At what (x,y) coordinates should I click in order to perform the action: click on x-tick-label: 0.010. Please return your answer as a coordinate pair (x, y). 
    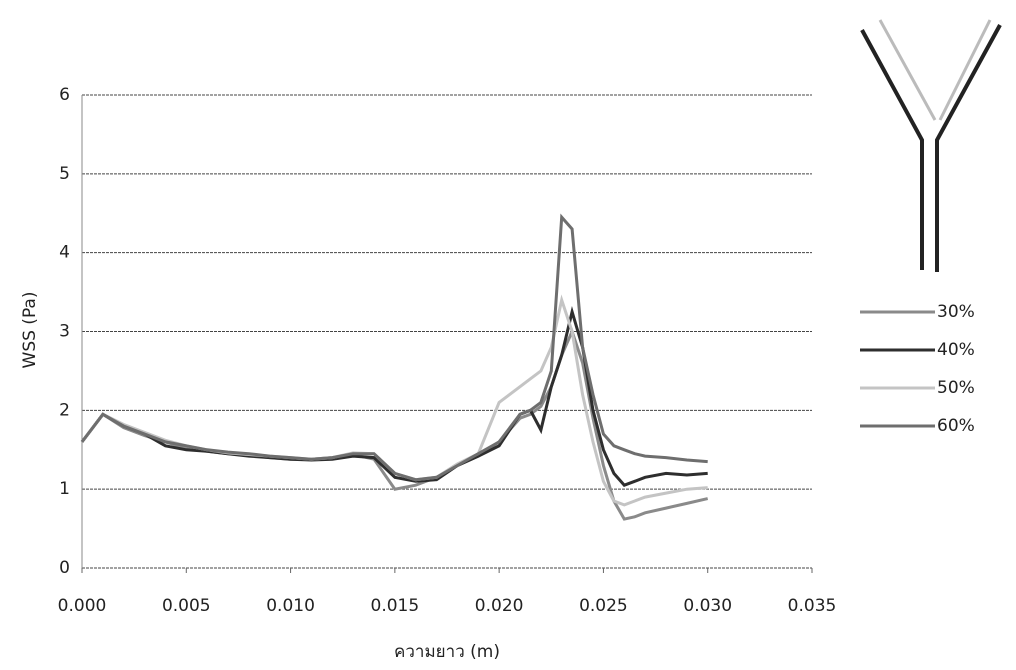
    Looking at the image, I should click on (290, 606).